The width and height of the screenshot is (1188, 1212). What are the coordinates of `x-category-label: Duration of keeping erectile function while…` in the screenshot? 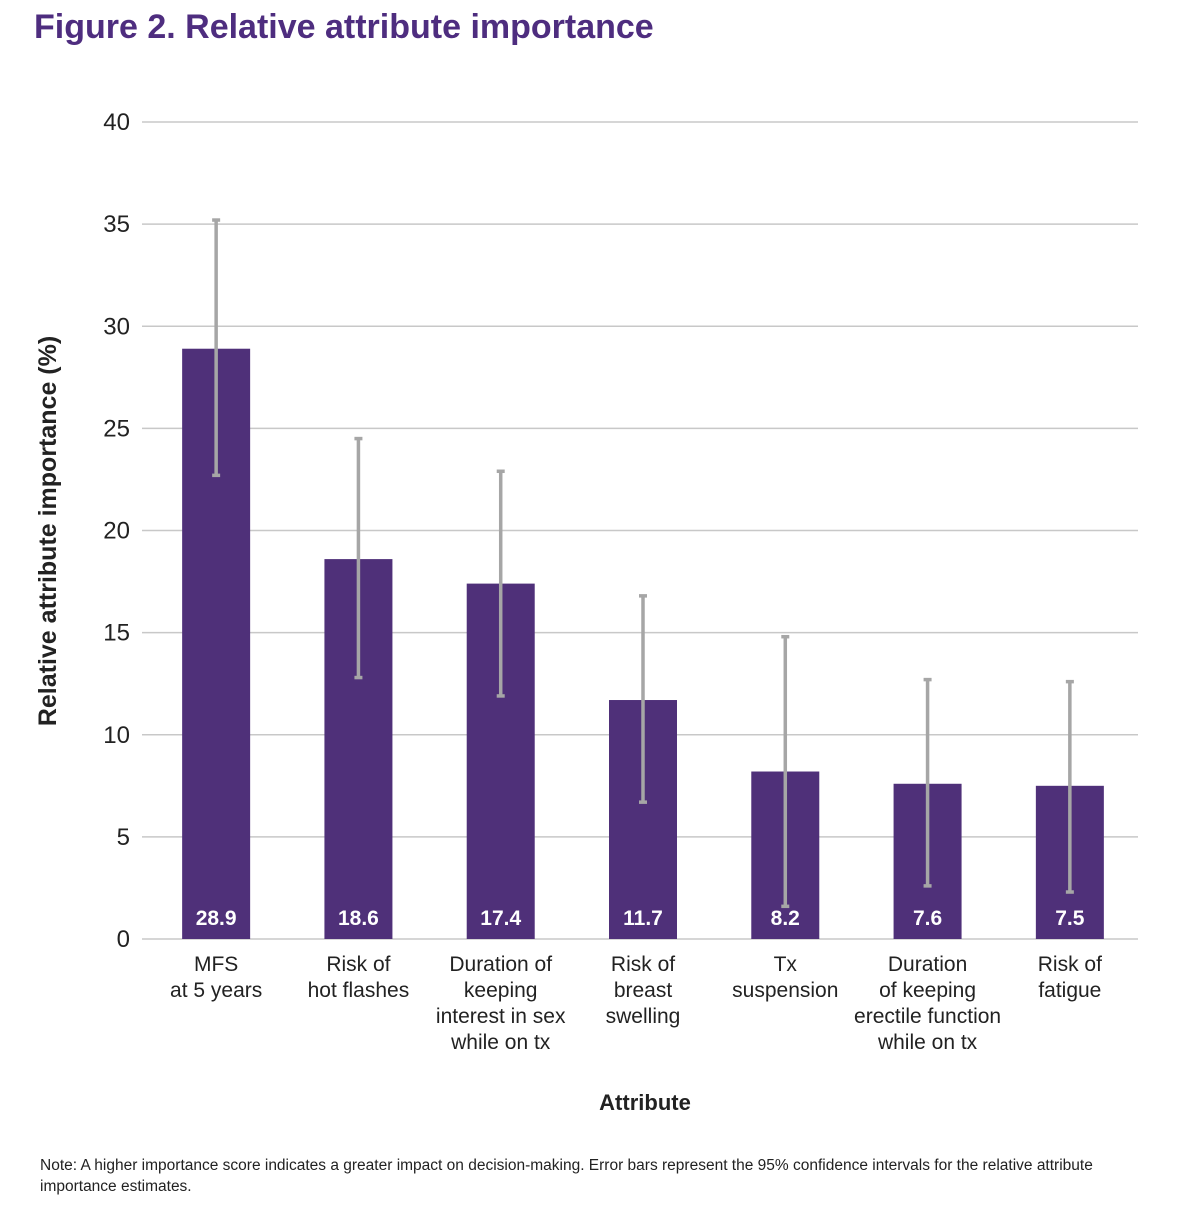 It's located at (927, 1003).